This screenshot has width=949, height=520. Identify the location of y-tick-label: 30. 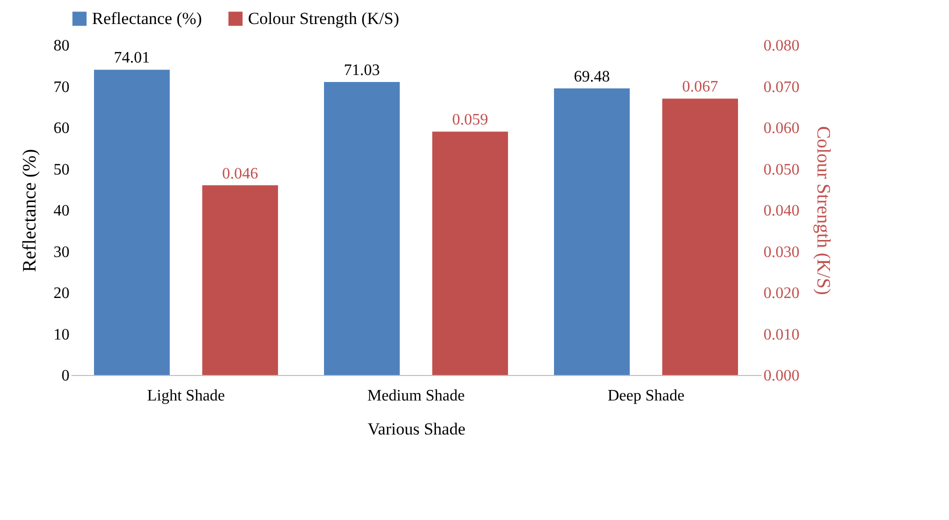
(62, 252).